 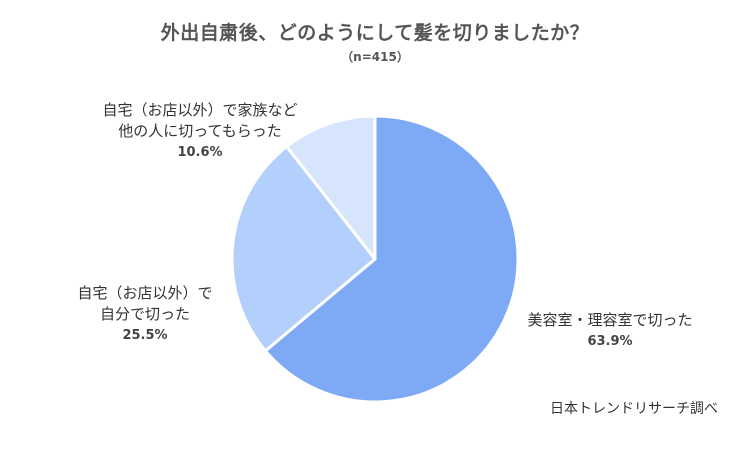 What do you see at coordinates (375, 33) in the screenshot?
I see `chart-title: 外出自粛後、どのようにして髪を切りましたか？` at bounding box center [375, 33].